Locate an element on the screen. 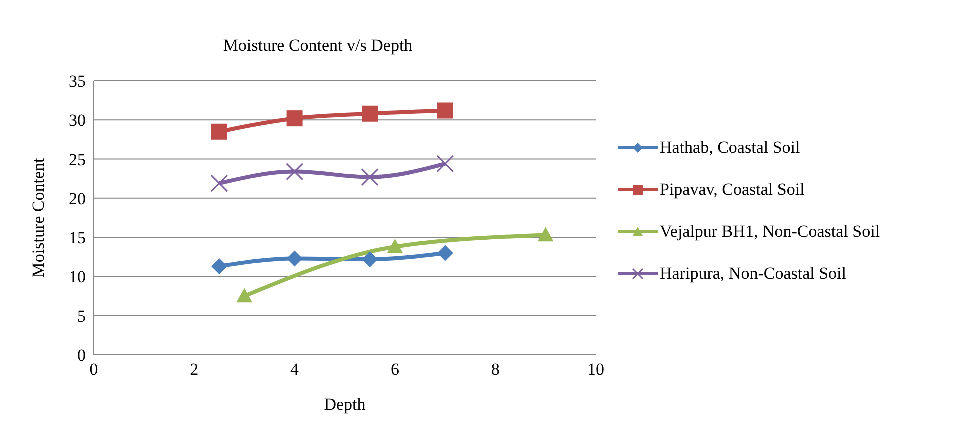 The image size is (964, 443). y-tick-label: 20 is located at coordinates (77, 198).